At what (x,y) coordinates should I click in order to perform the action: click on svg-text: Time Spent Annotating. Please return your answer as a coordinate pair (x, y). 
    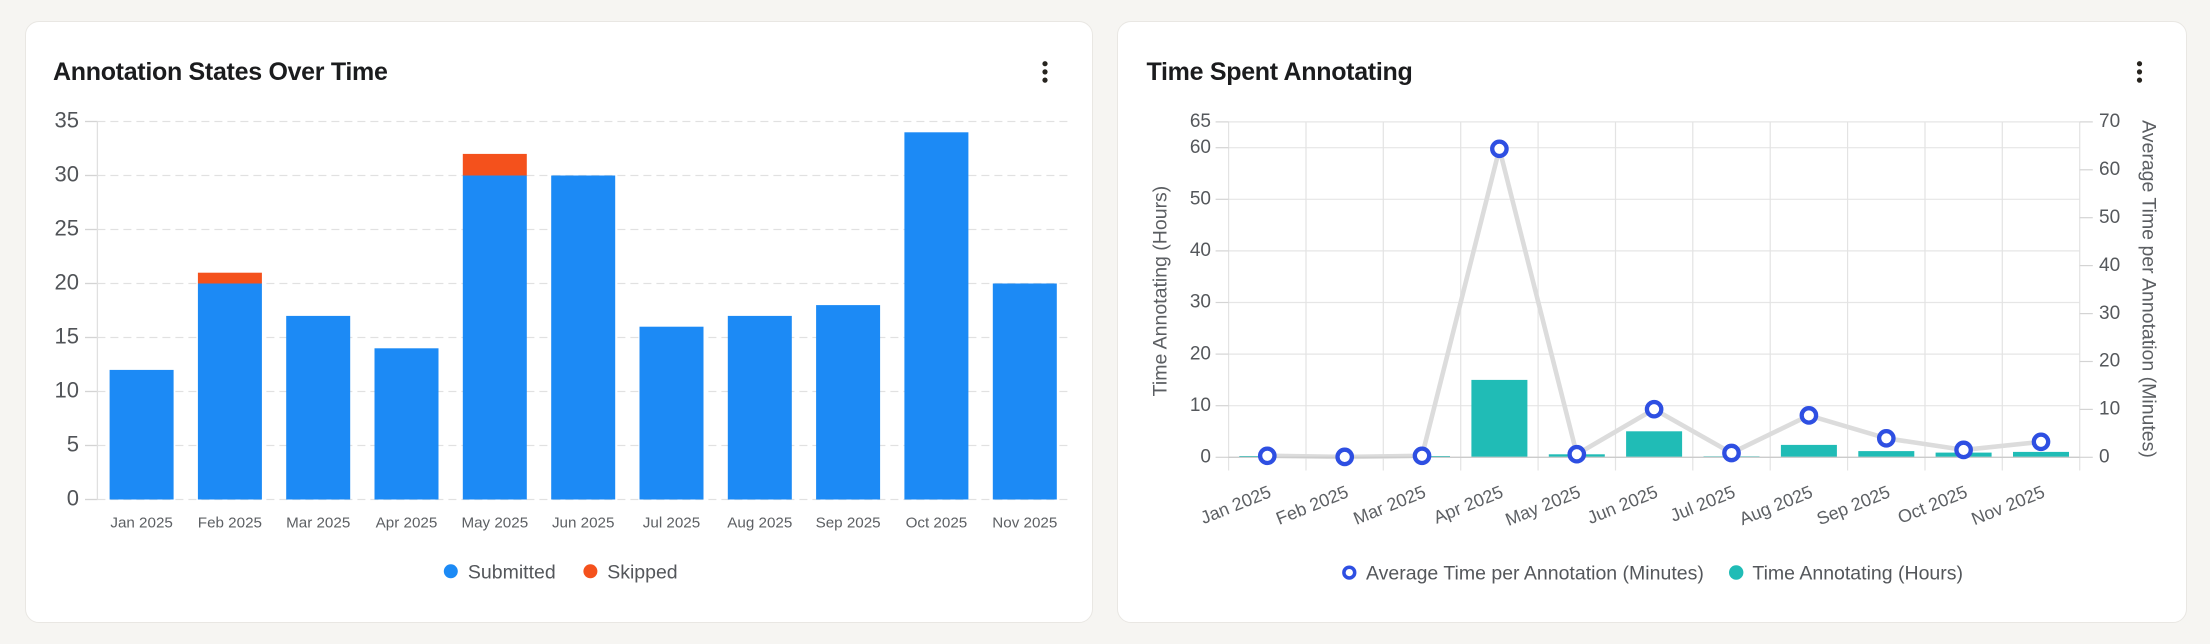
    Looking at the image, I should click on (1280, 72).